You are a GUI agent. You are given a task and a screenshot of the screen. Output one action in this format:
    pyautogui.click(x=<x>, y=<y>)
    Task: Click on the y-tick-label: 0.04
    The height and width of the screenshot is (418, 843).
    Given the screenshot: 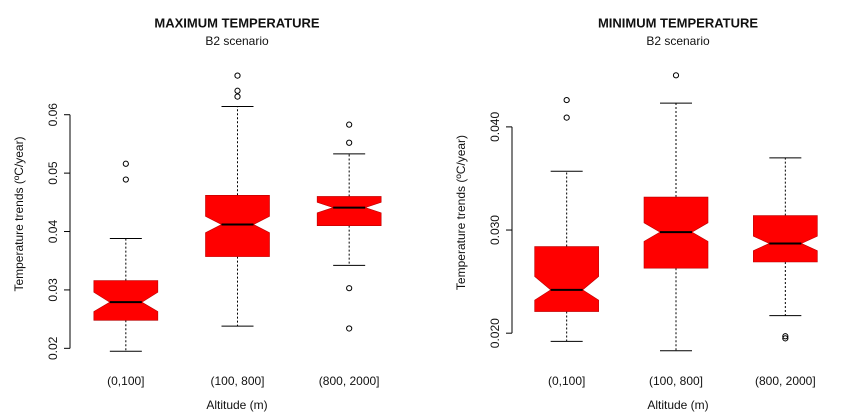 What is the action you would take?
    pyautogui.click(x=53, y=232)
    